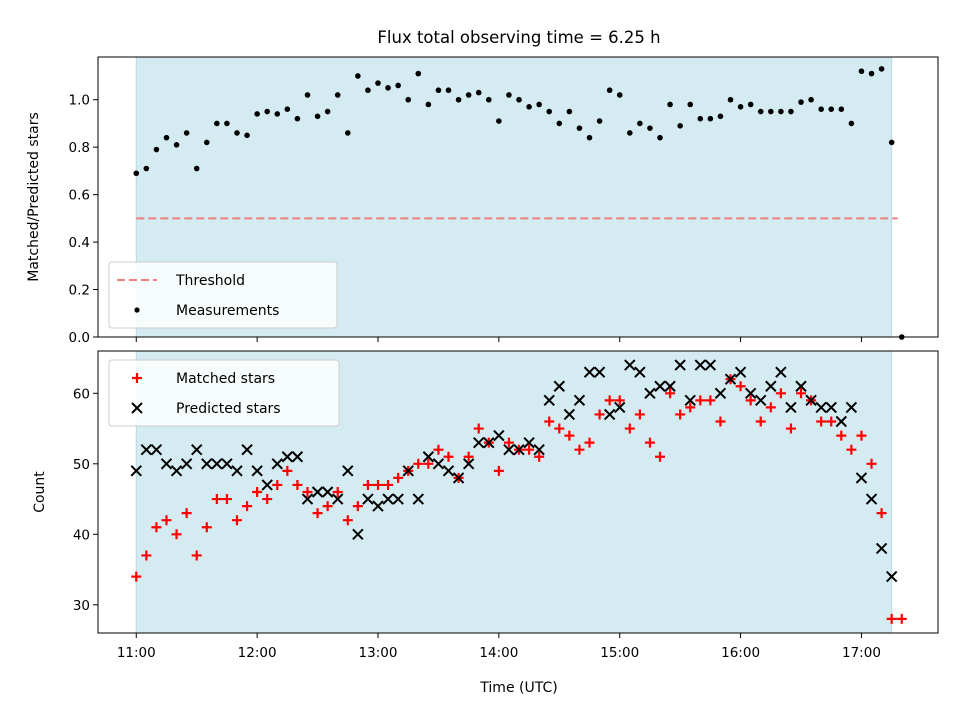  What do you see at coordinates (81, 465) in the screenshot?
I see `y-tick-label: 50` at bounding box center [81, 465].